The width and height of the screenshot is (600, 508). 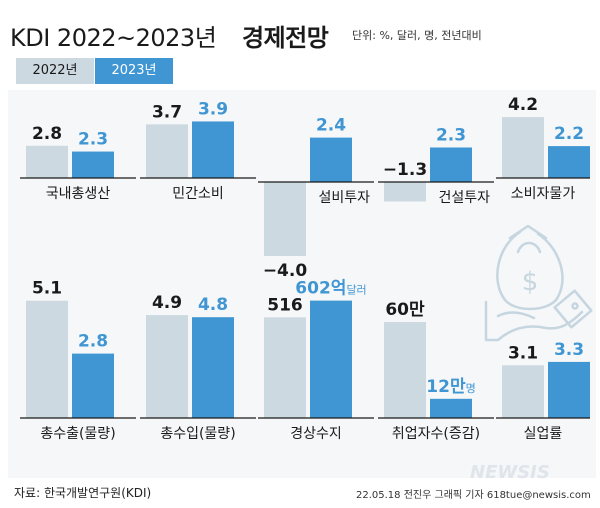 I want to click on panel-8-bar-2023, so click(x=331, y=359).